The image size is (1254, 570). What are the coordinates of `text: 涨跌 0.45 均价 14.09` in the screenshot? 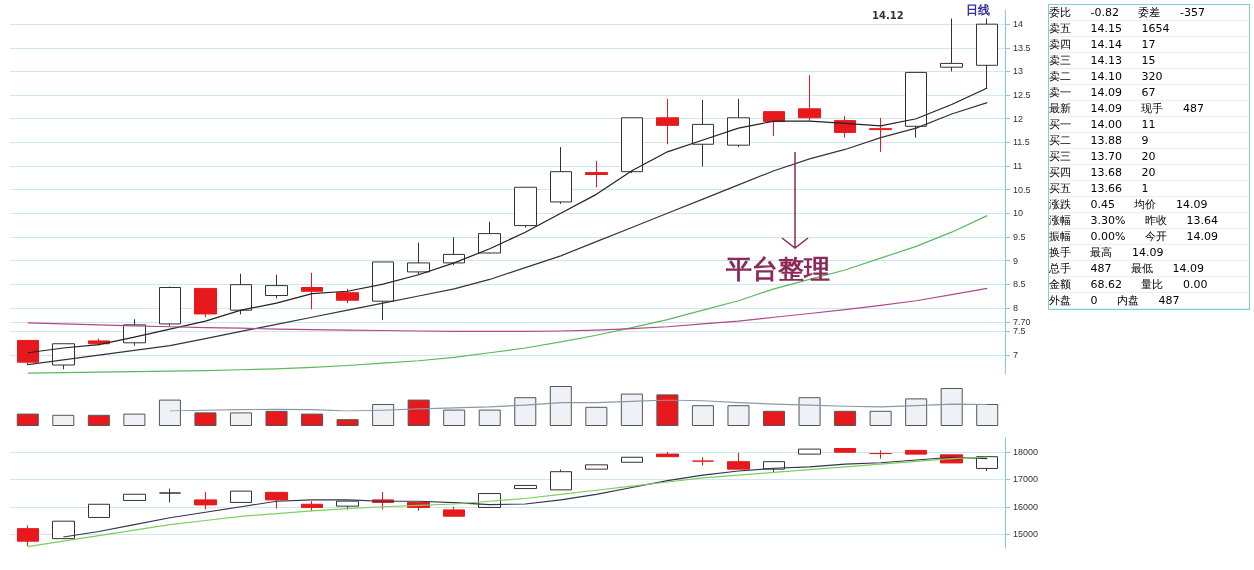 It's located at (1149, 205).